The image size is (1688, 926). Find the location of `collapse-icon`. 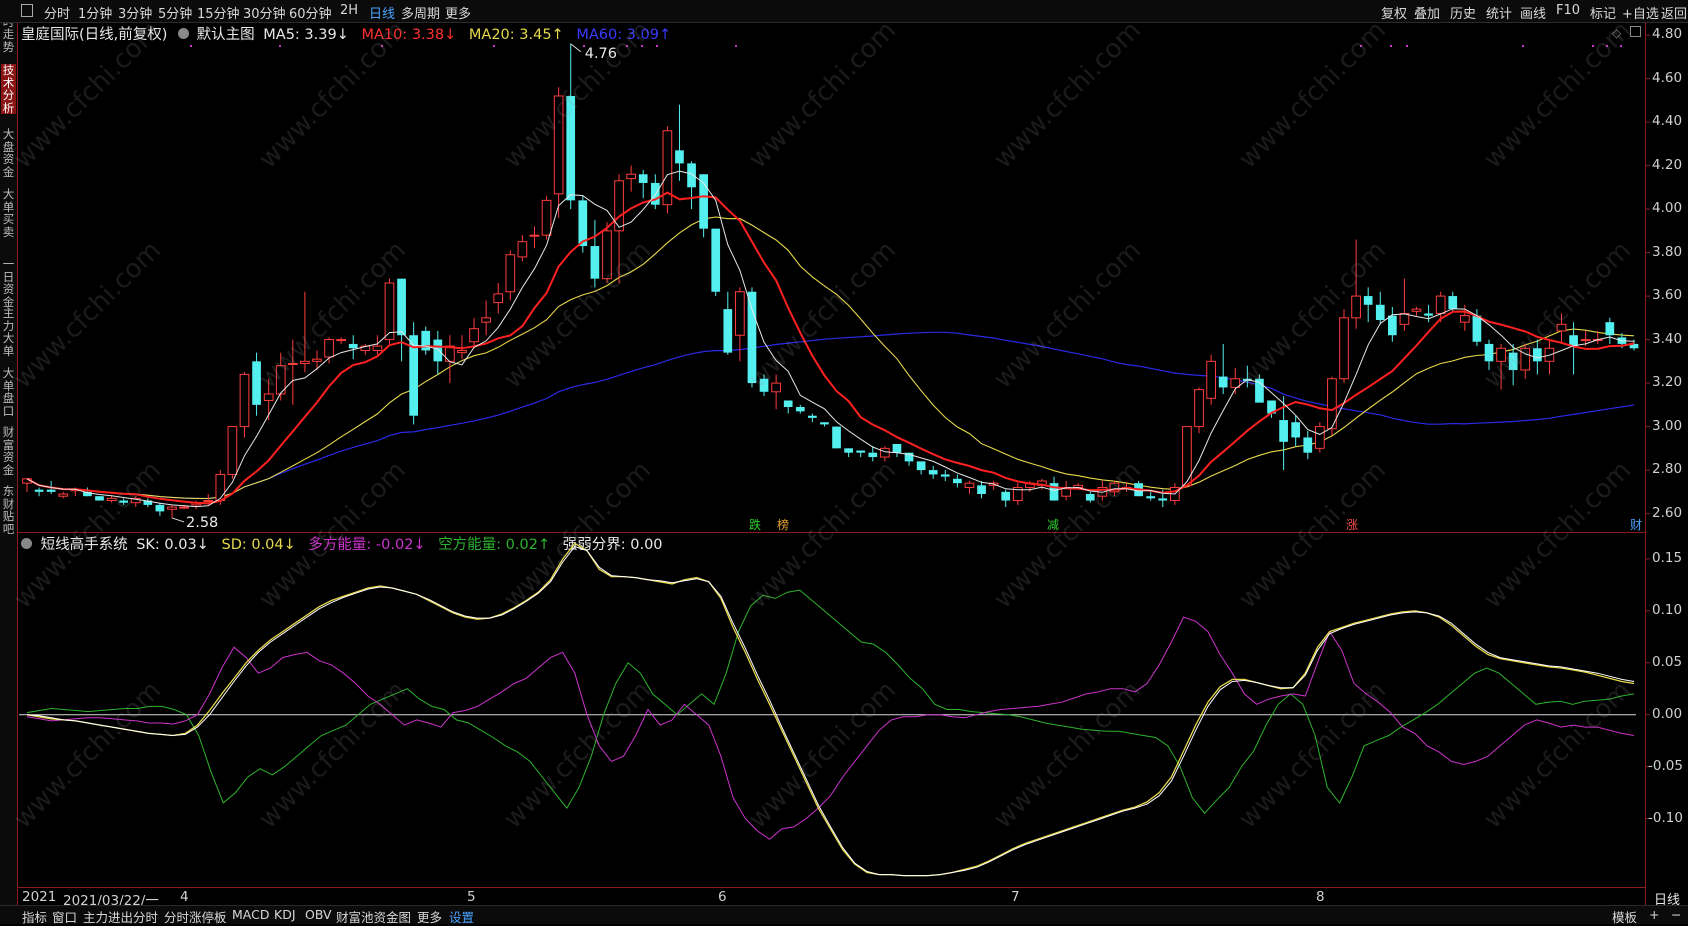

collapse-icon is located at coordinates (1635, 31).